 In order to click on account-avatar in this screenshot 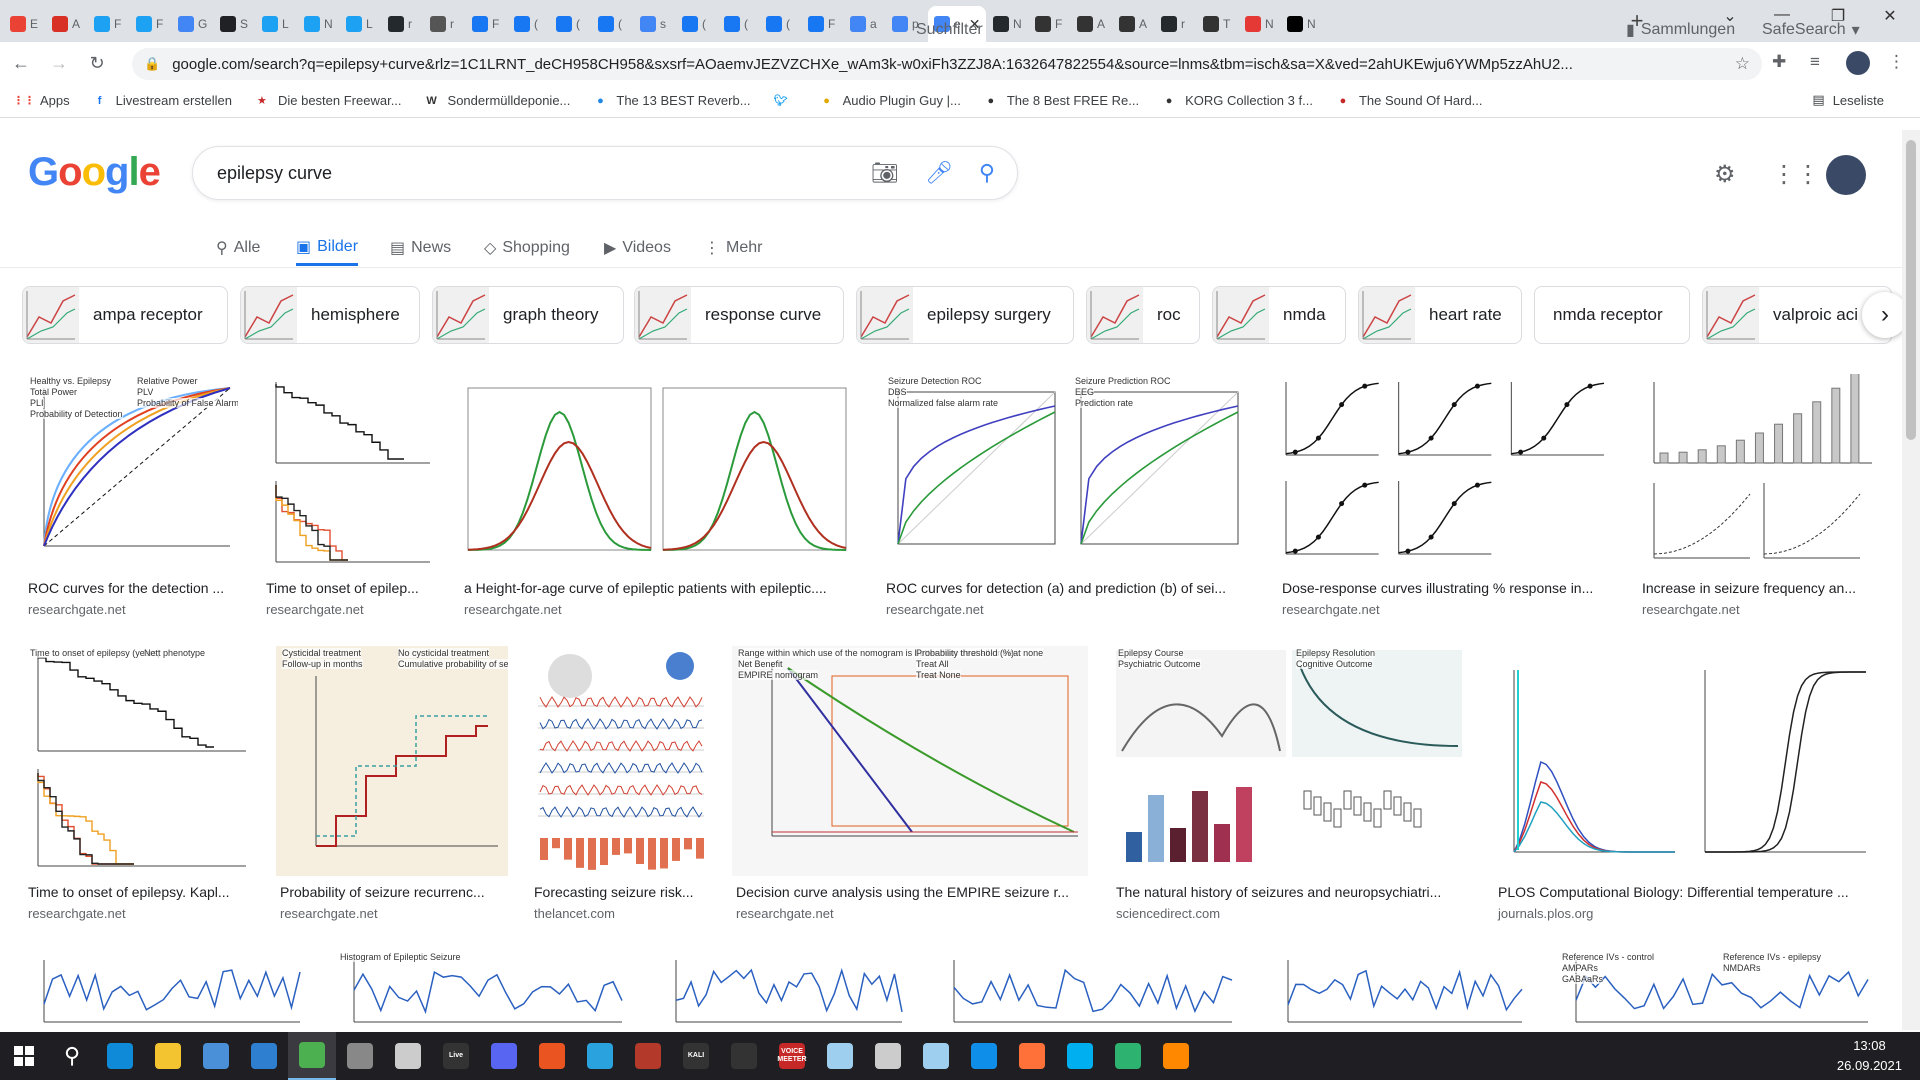, I will do `click(1846, 175)`.